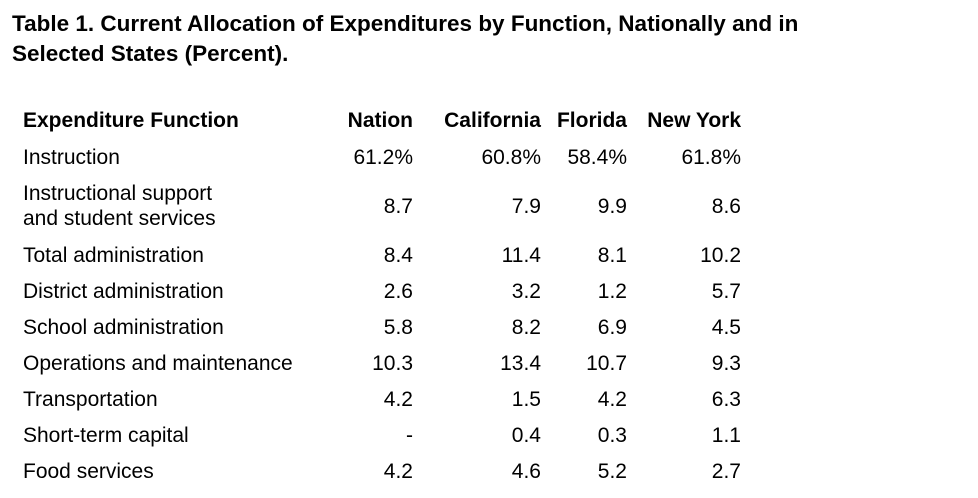  What do you see at coordinates (612, 471) in the screenshot?
I see `cell-florida: 5.2` at bounding box center [612, 471].